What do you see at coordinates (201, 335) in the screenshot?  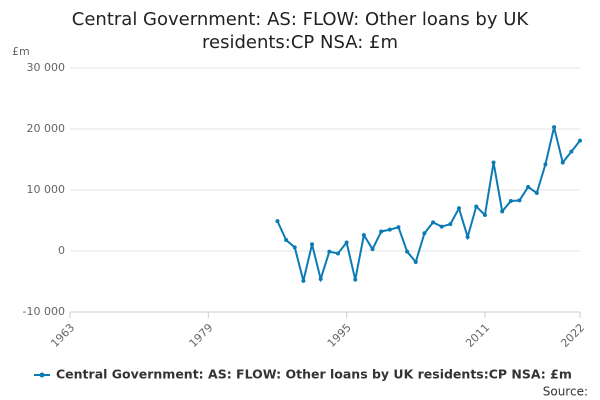 I see `x-tick-label: 1979` at bounding box center [201, 335].